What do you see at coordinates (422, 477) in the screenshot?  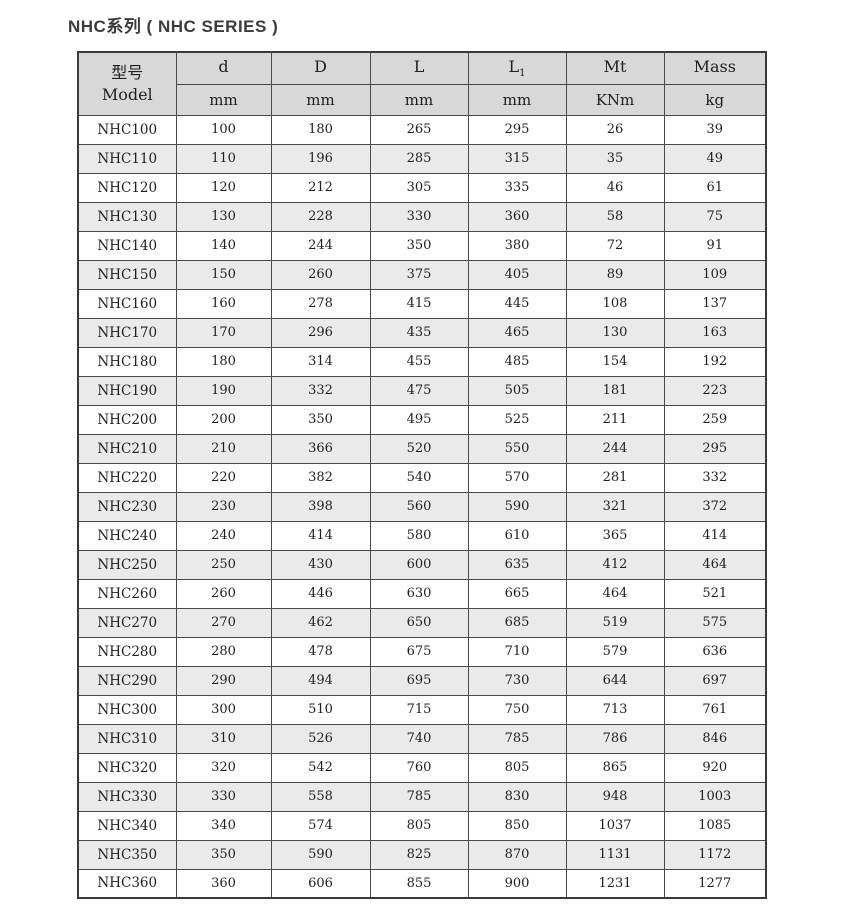 I see `table-row: NHC220 220 382 540 570 281 332` at bounding box center [422, 477].